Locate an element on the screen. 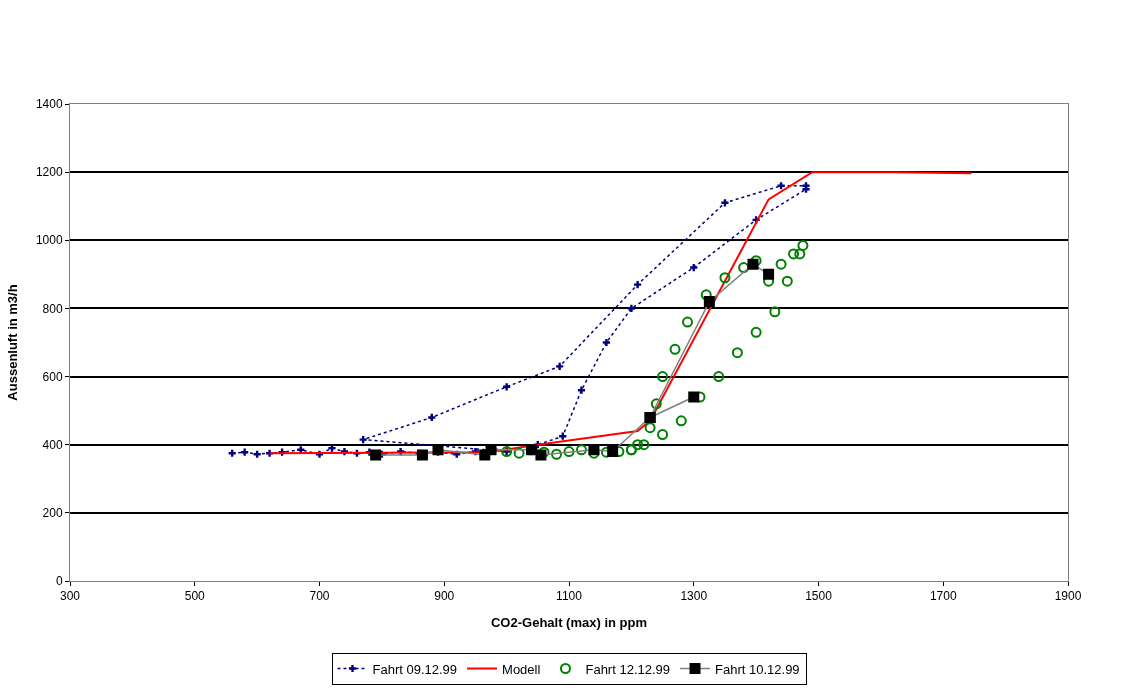  x-tick-label: 1300 is located at coordinates (694, 596).